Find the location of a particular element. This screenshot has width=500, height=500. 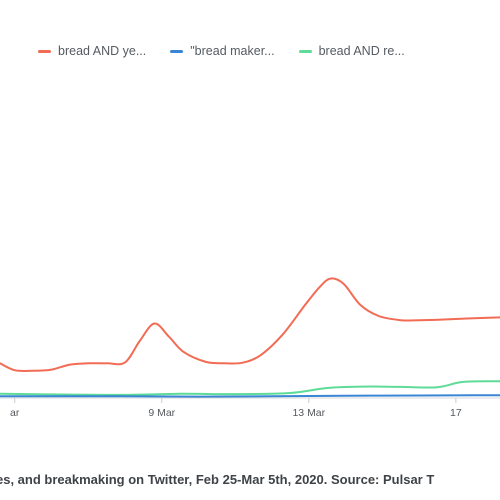

legend-swatch-bread-yeast is located at coordinates (44, 51).